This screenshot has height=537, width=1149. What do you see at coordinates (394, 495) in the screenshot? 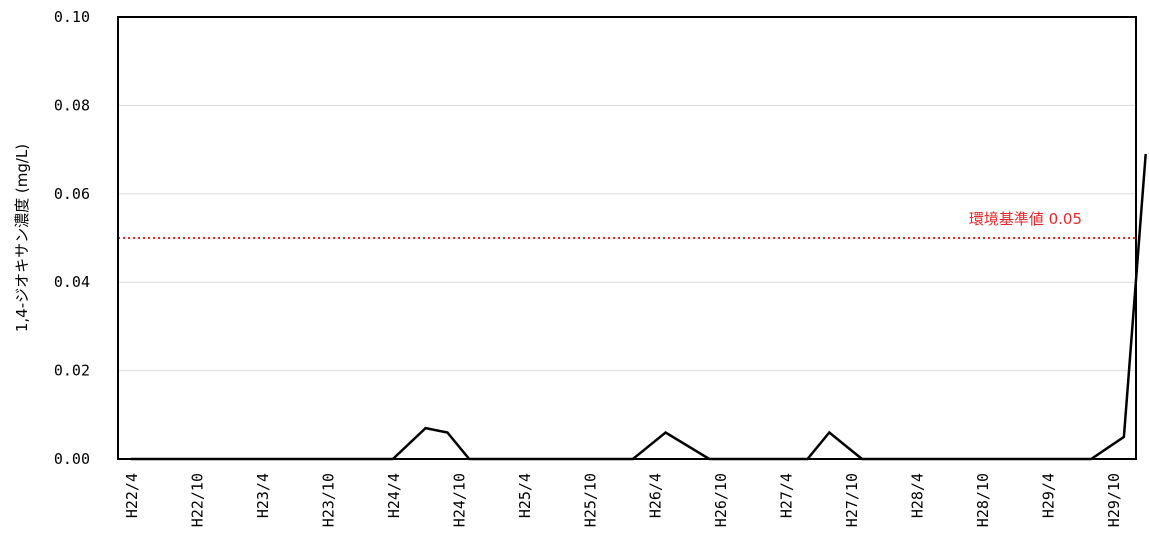
I see `x-tick-label: H24/4` at bounding box center [394, 495].